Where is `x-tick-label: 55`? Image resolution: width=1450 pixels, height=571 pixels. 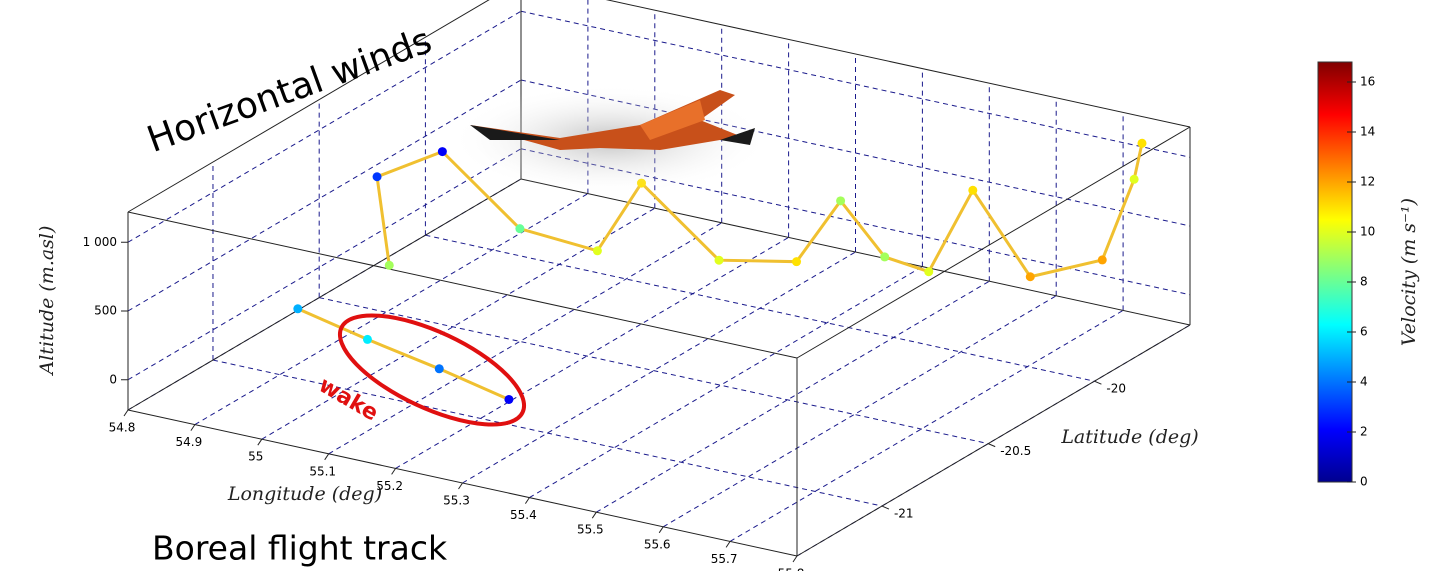
x-tick-label: 55 is located at coordinates (255, 457).